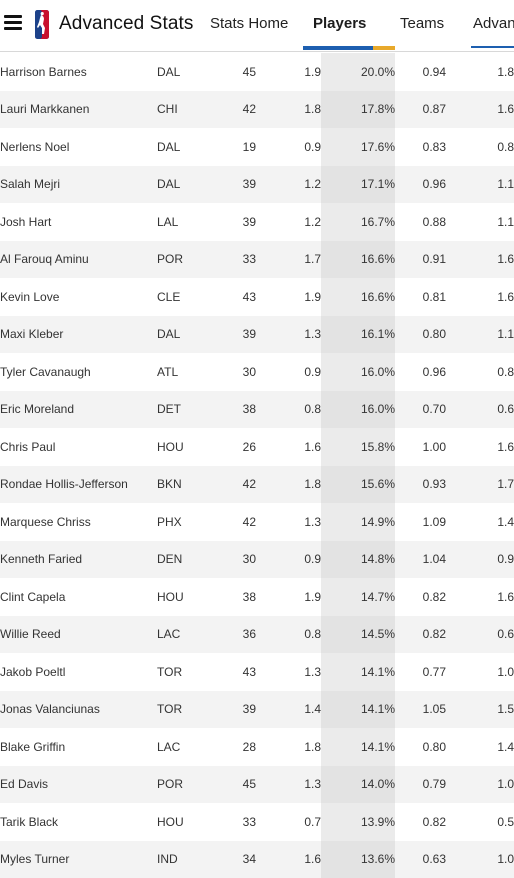  I want to click on stat-cell: 38, so click(238, 597).